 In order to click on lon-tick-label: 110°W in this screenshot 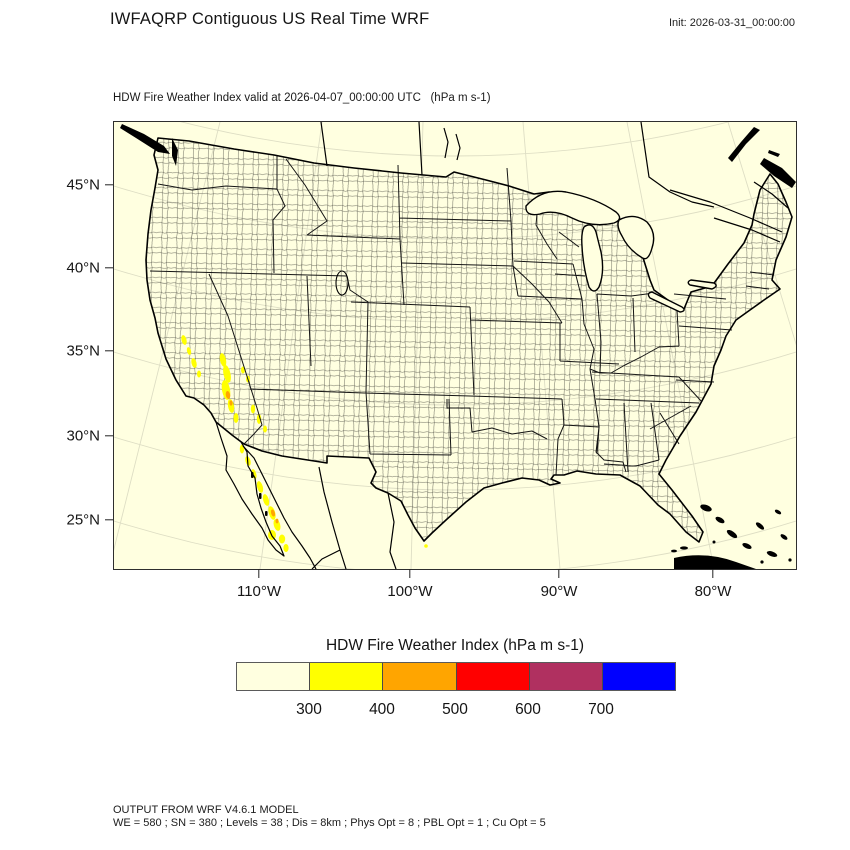, I will do `click(259, 591)`.